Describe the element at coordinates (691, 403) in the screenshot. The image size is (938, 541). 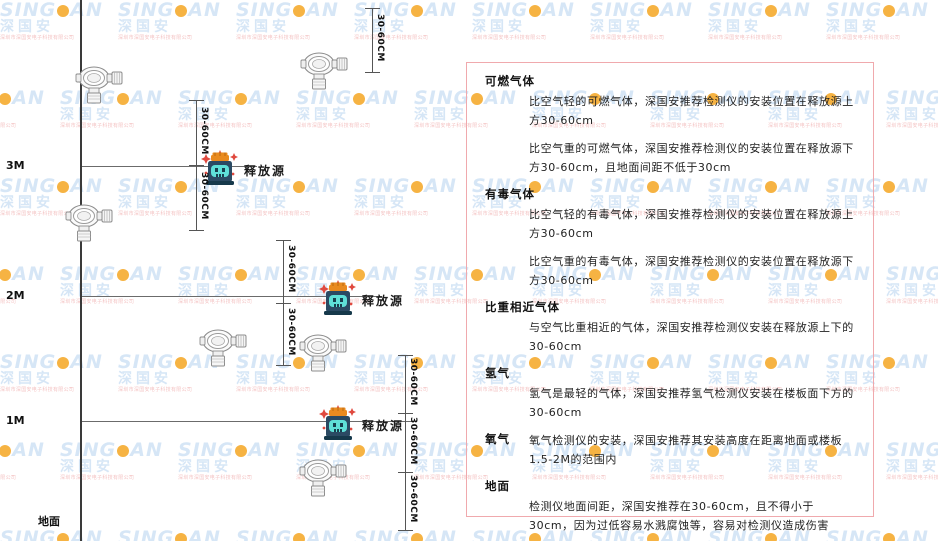
I see `section-paragraph: 氢气是最轻的气体，深国安推荐氢气检测仪安装在楼板面下方的30-60cm` at that location.